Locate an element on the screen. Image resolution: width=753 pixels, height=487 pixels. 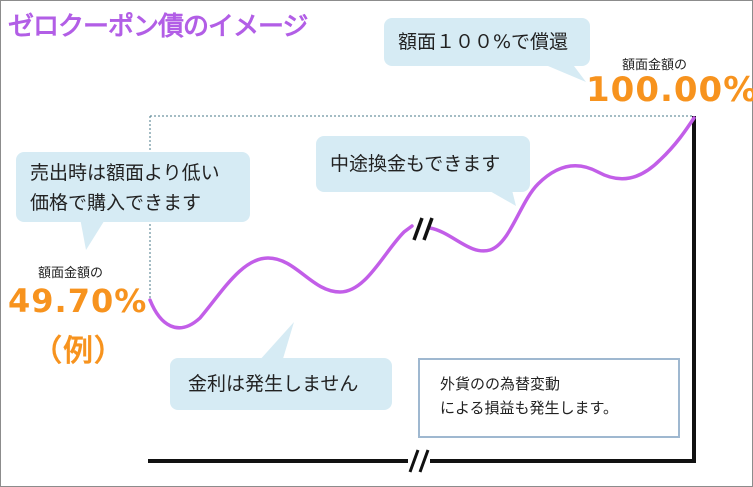
interest-bubble: 金利は発生しません is located at coordinates (281, 384).